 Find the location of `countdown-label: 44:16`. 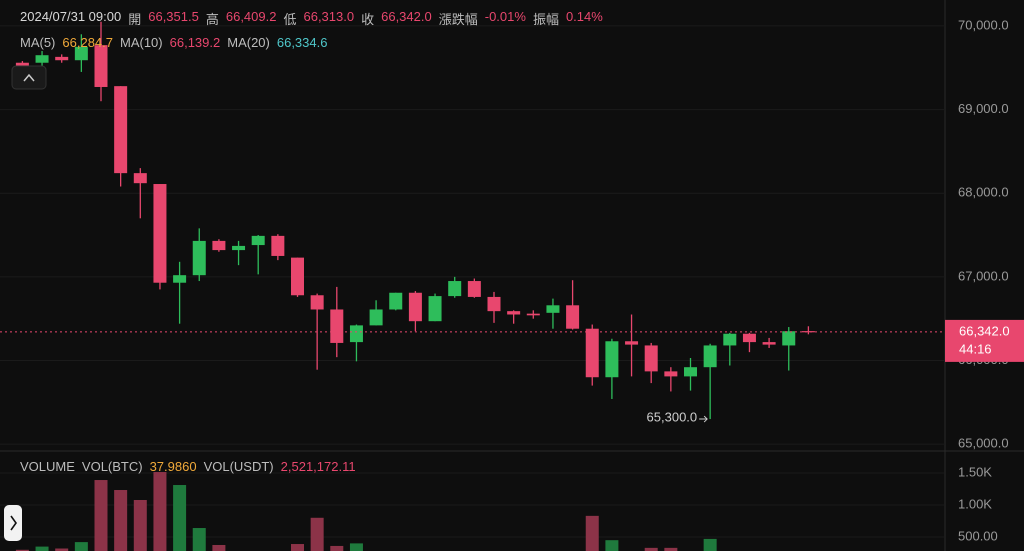

countdown-label: 44:16 is located at coordinates (975, 348).